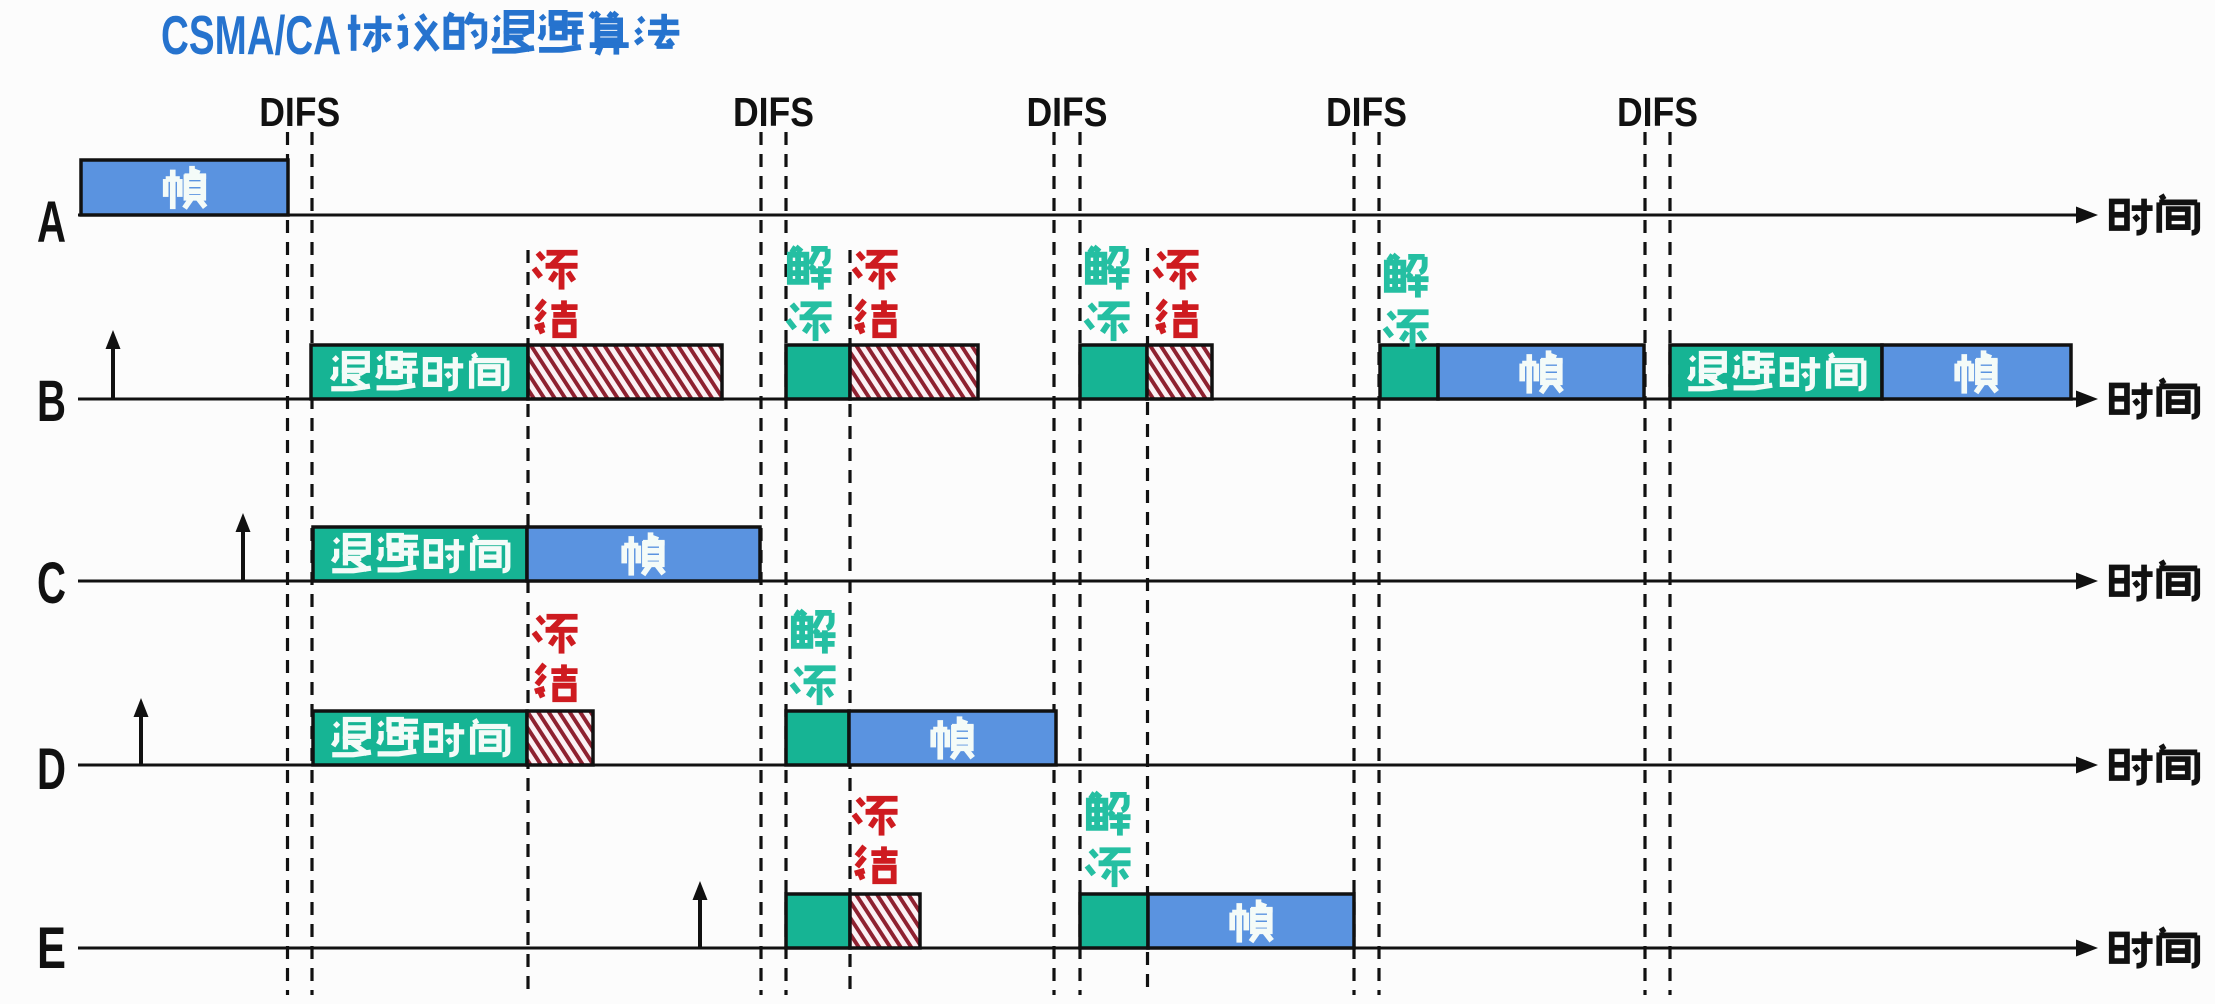 The image size is (2215, 1004). What do you see at coordinates (51, 948) in the screenshot?
I see `svg-text: E` at bounding box center [51, 948].